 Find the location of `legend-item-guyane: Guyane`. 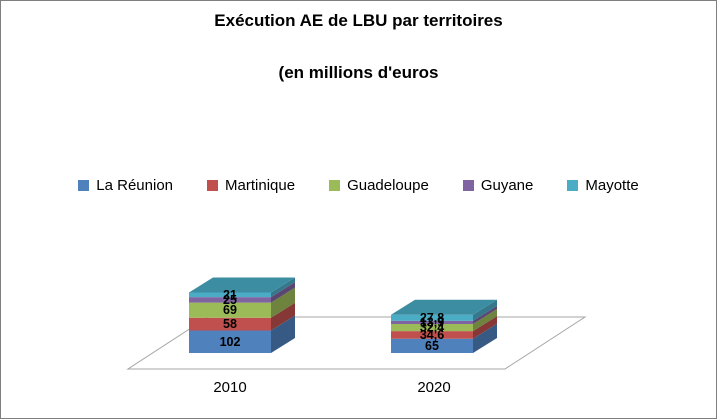

legend-item-guyane: Guyane is located at coordinates (498, 185).